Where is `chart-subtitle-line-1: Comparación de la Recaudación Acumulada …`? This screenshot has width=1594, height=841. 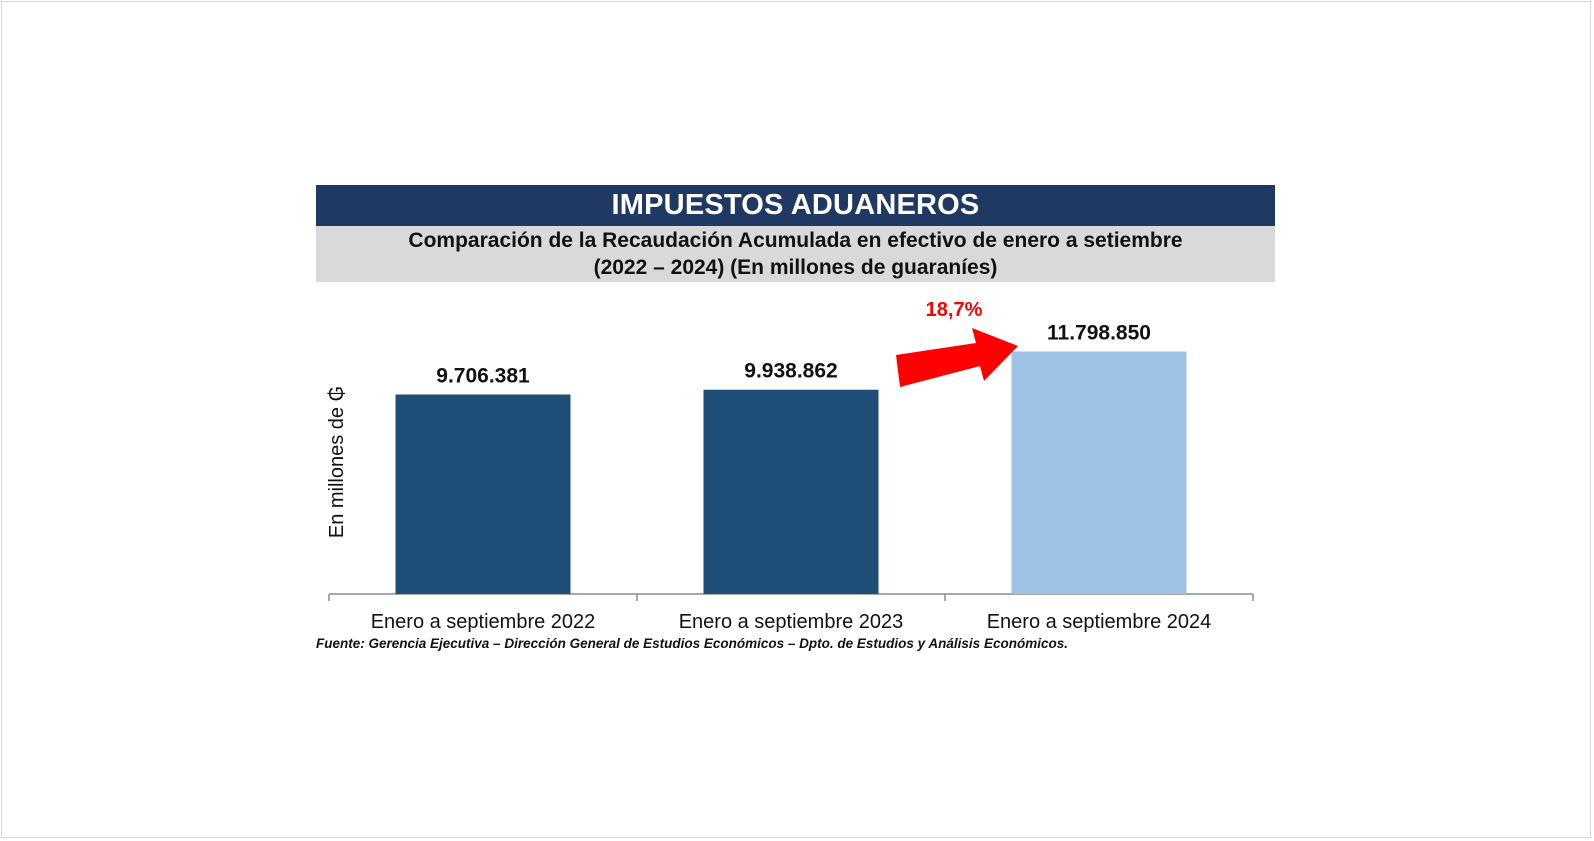 chart-subtitle-line-1: Comparación de la Recaudación Acumulada … is located at coordinates (795, 240).